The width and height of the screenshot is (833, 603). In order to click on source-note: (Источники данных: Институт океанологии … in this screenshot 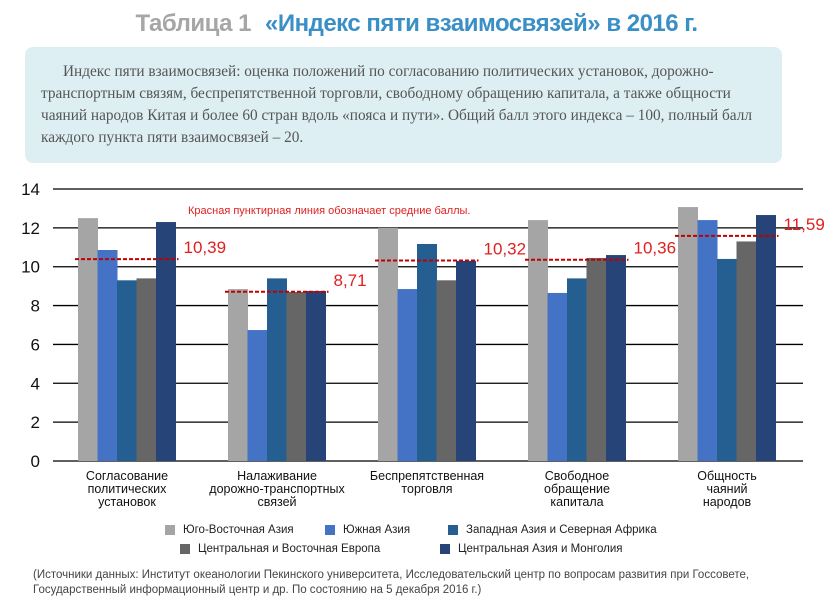, I will do `click(391, 583)`.